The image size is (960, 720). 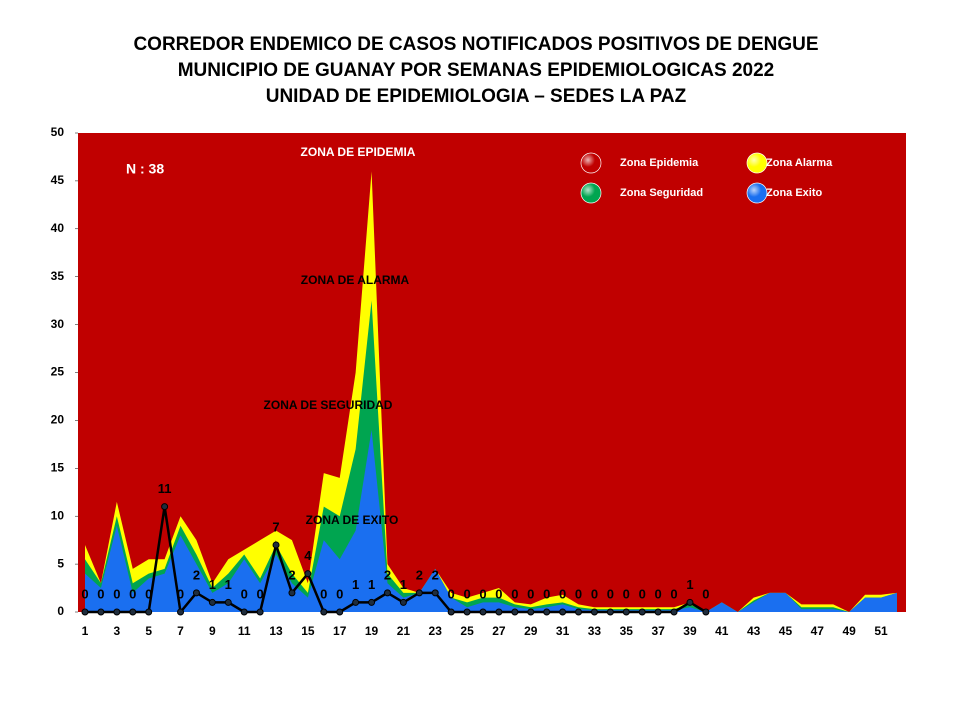 I want to click on chart-title: UNIDAD DE EPIDEMIOLOGIA – SEDES LA PAZ, so click(x=476, y=96).